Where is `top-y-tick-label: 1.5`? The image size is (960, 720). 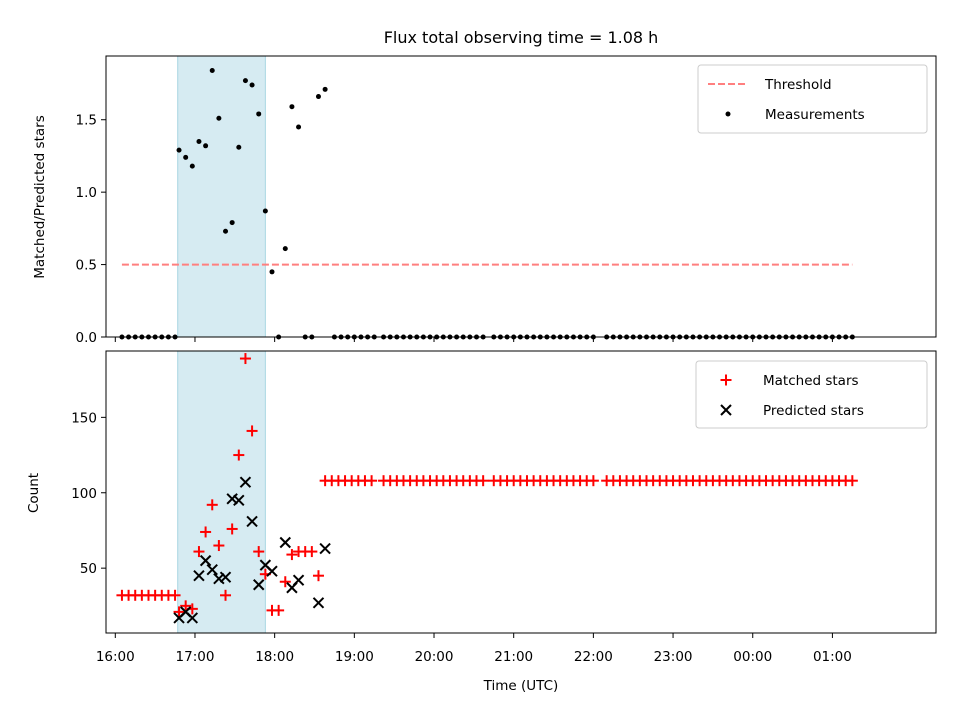
top-y-tick-label: 1.5 is located at coordinates (86, 121).